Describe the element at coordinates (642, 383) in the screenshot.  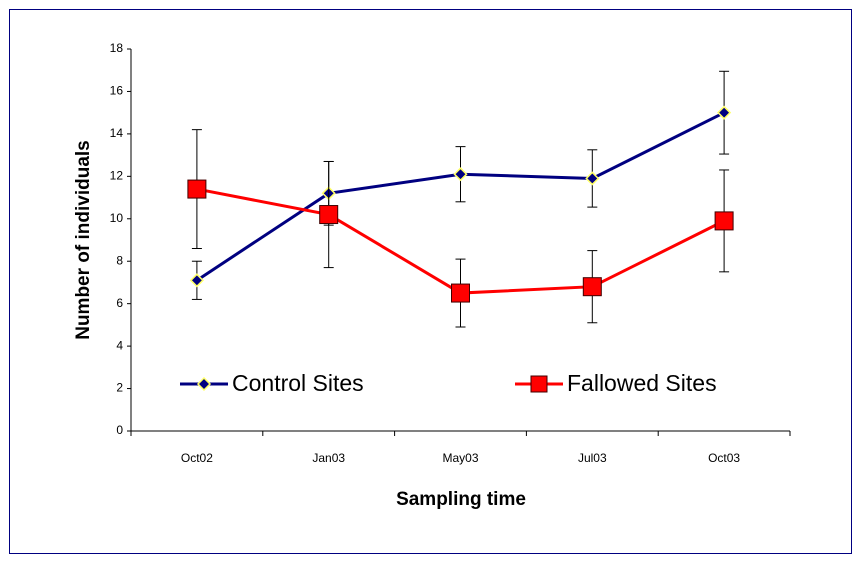
I see `legend-label: Fallowed Sites` at that location.